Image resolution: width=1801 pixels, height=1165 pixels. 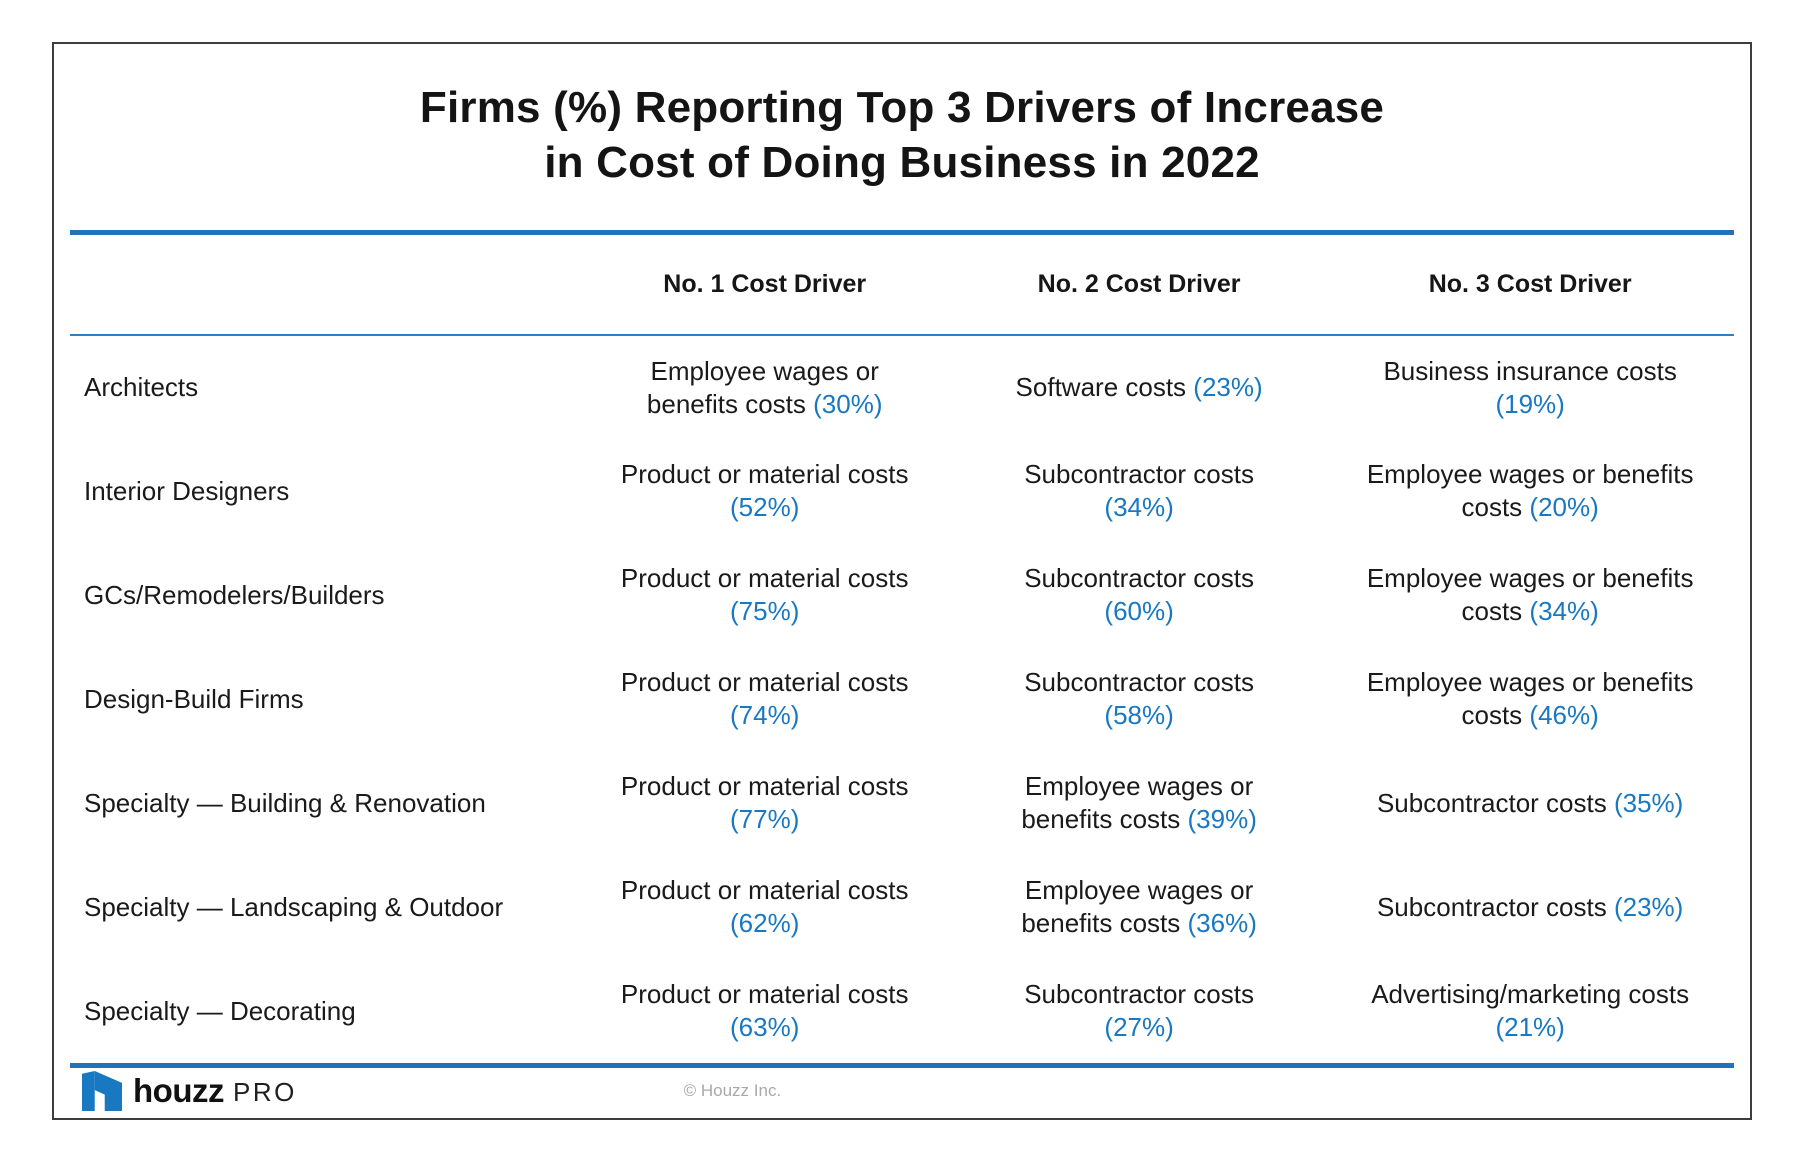 What do you see at coordinates (1530, 370) in the screenshot?
I see `driver-name: Business insurance costs` at bounding box center [1530, 370].